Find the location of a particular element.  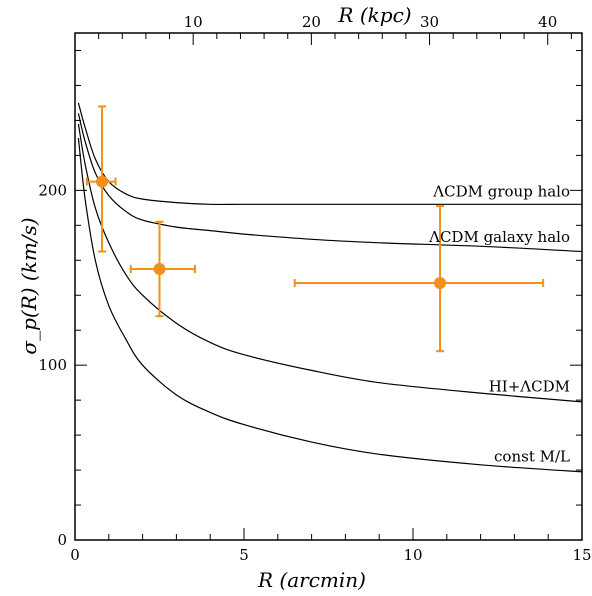

y-tick-label: 0 is located at coordinates (62, 540).